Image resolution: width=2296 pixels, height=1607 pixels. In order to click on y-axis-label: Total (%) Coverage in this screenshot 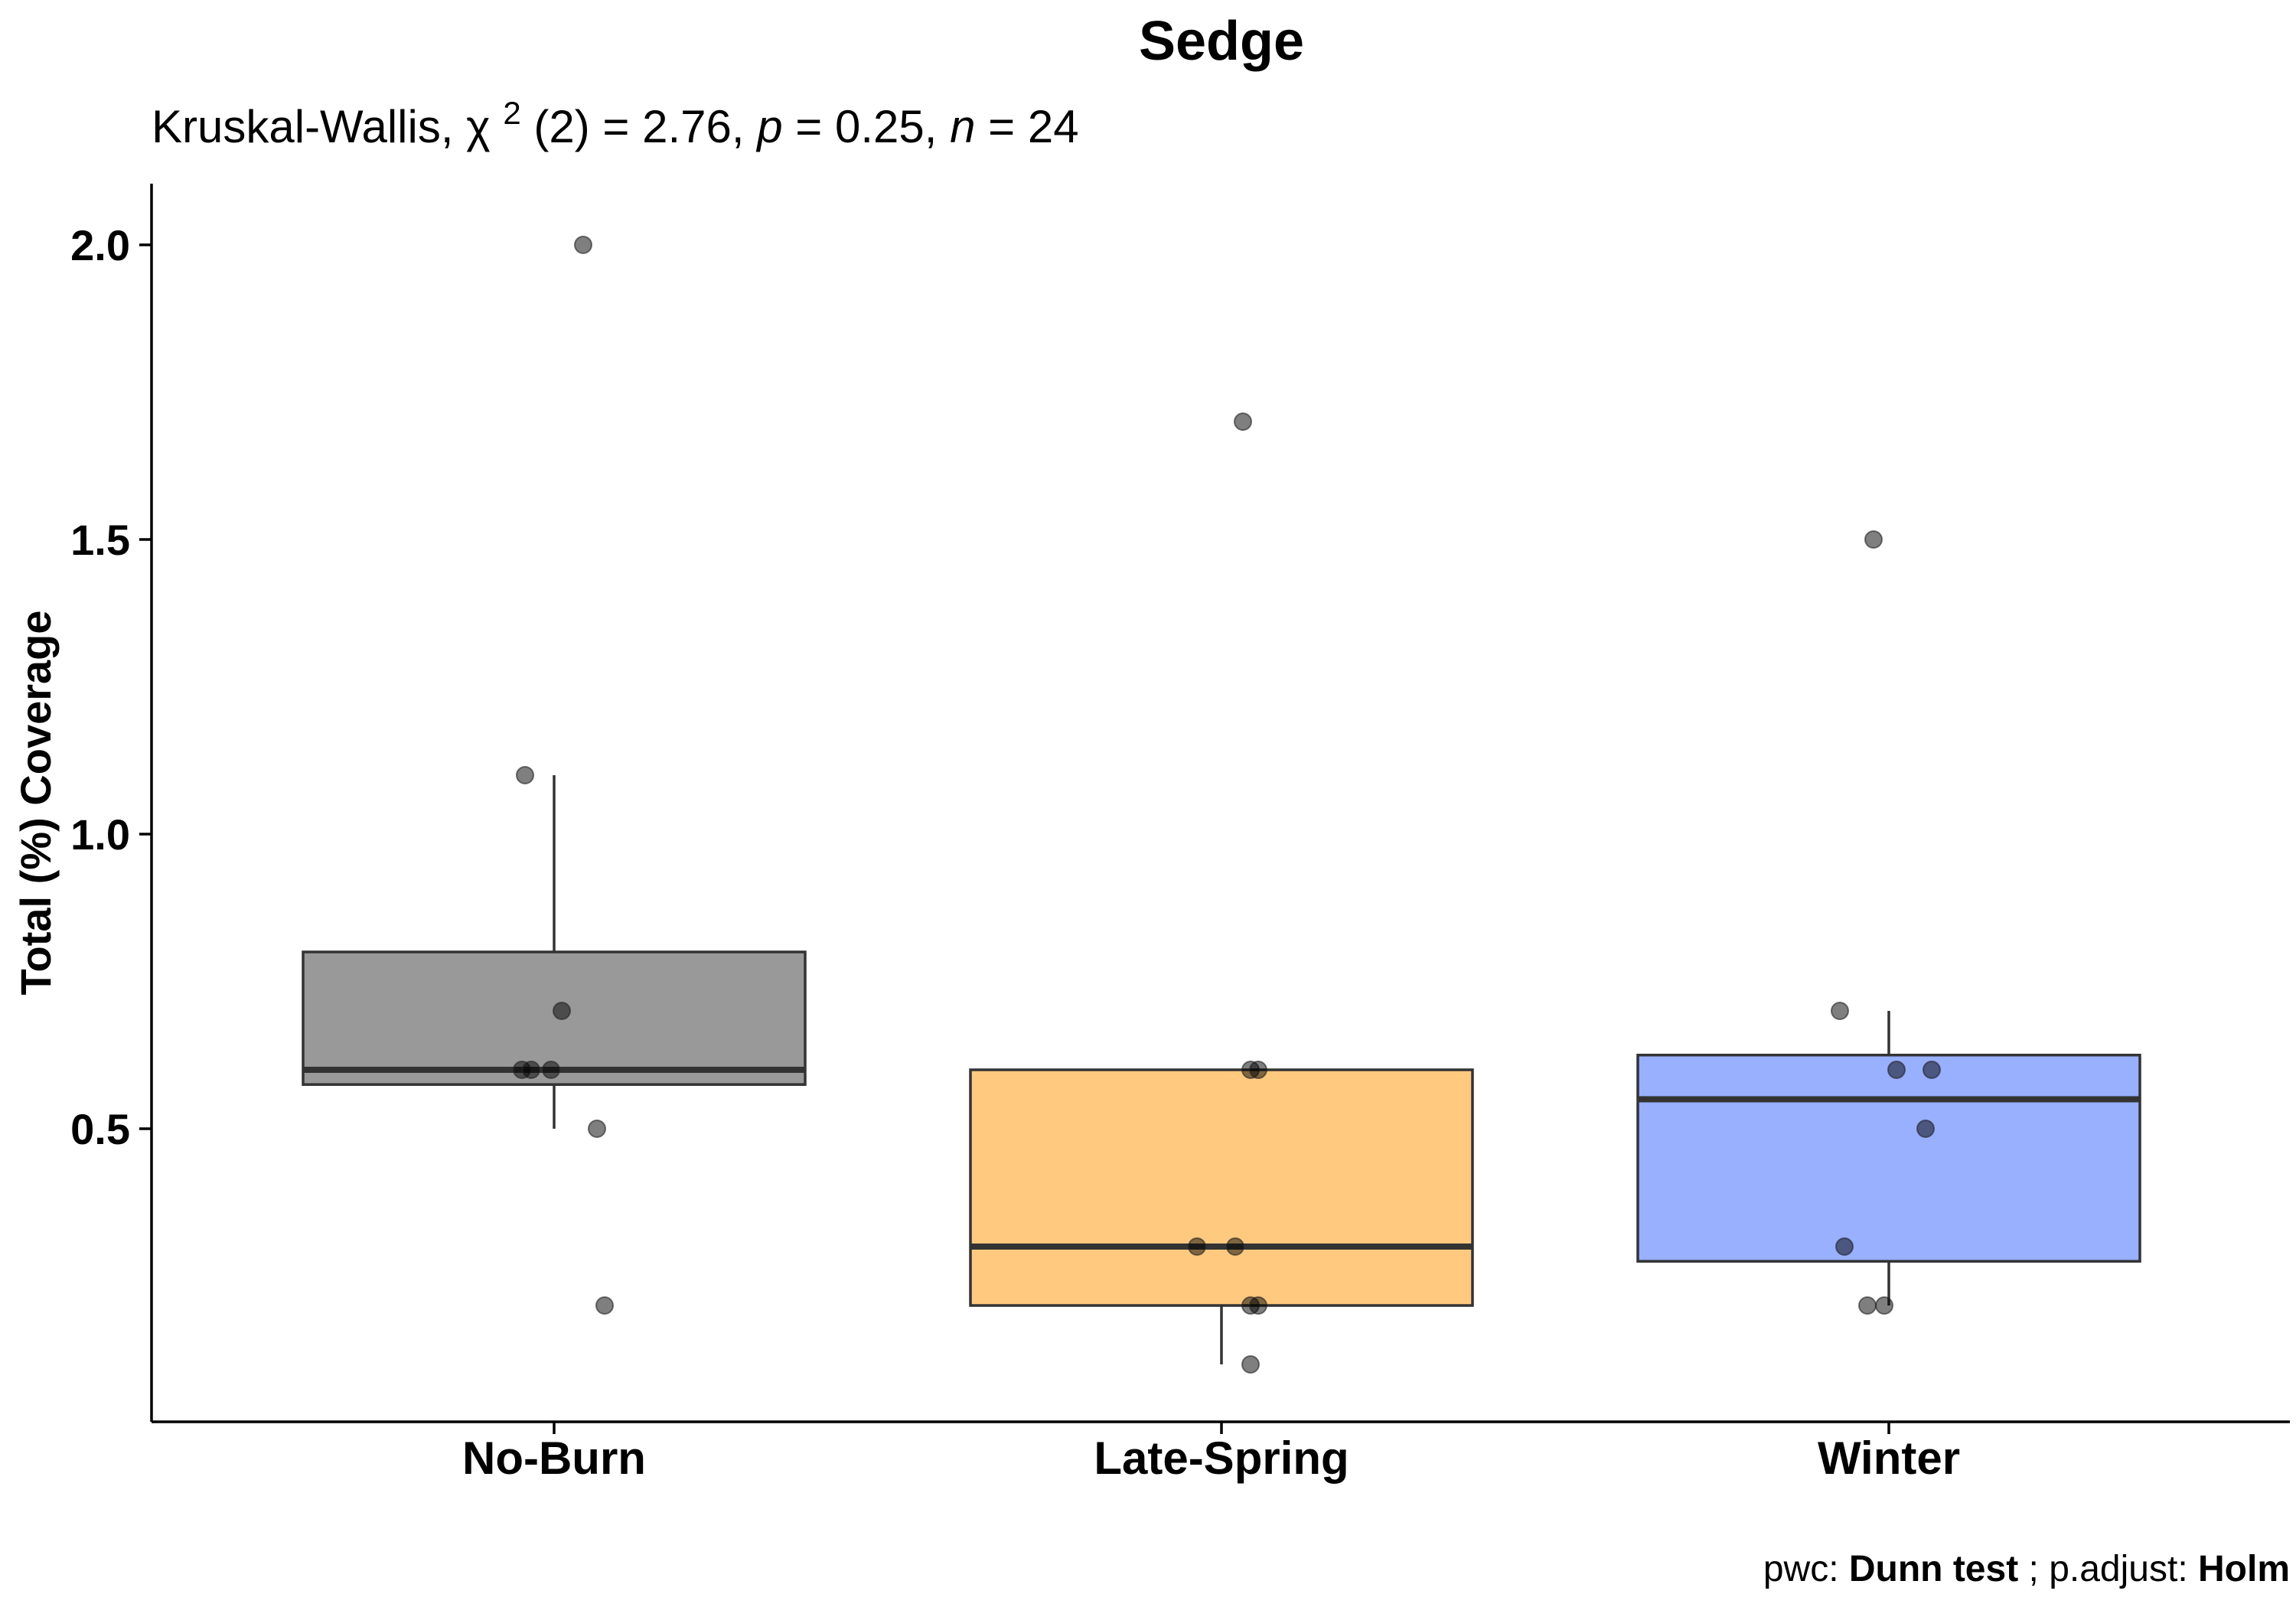, I will do `click(35, 802)`.